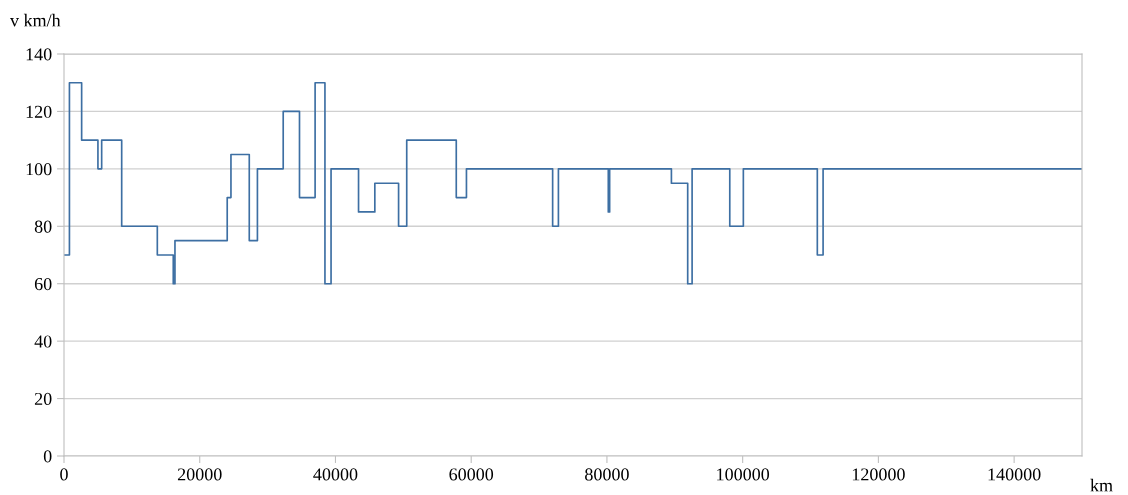 Image resolution: width=1128 pixels, height=495 pixels. What do you see at coordinates (47, 456) in the screenshot?
I see `y-tick-label: 0` at bounding box center [47, 456].